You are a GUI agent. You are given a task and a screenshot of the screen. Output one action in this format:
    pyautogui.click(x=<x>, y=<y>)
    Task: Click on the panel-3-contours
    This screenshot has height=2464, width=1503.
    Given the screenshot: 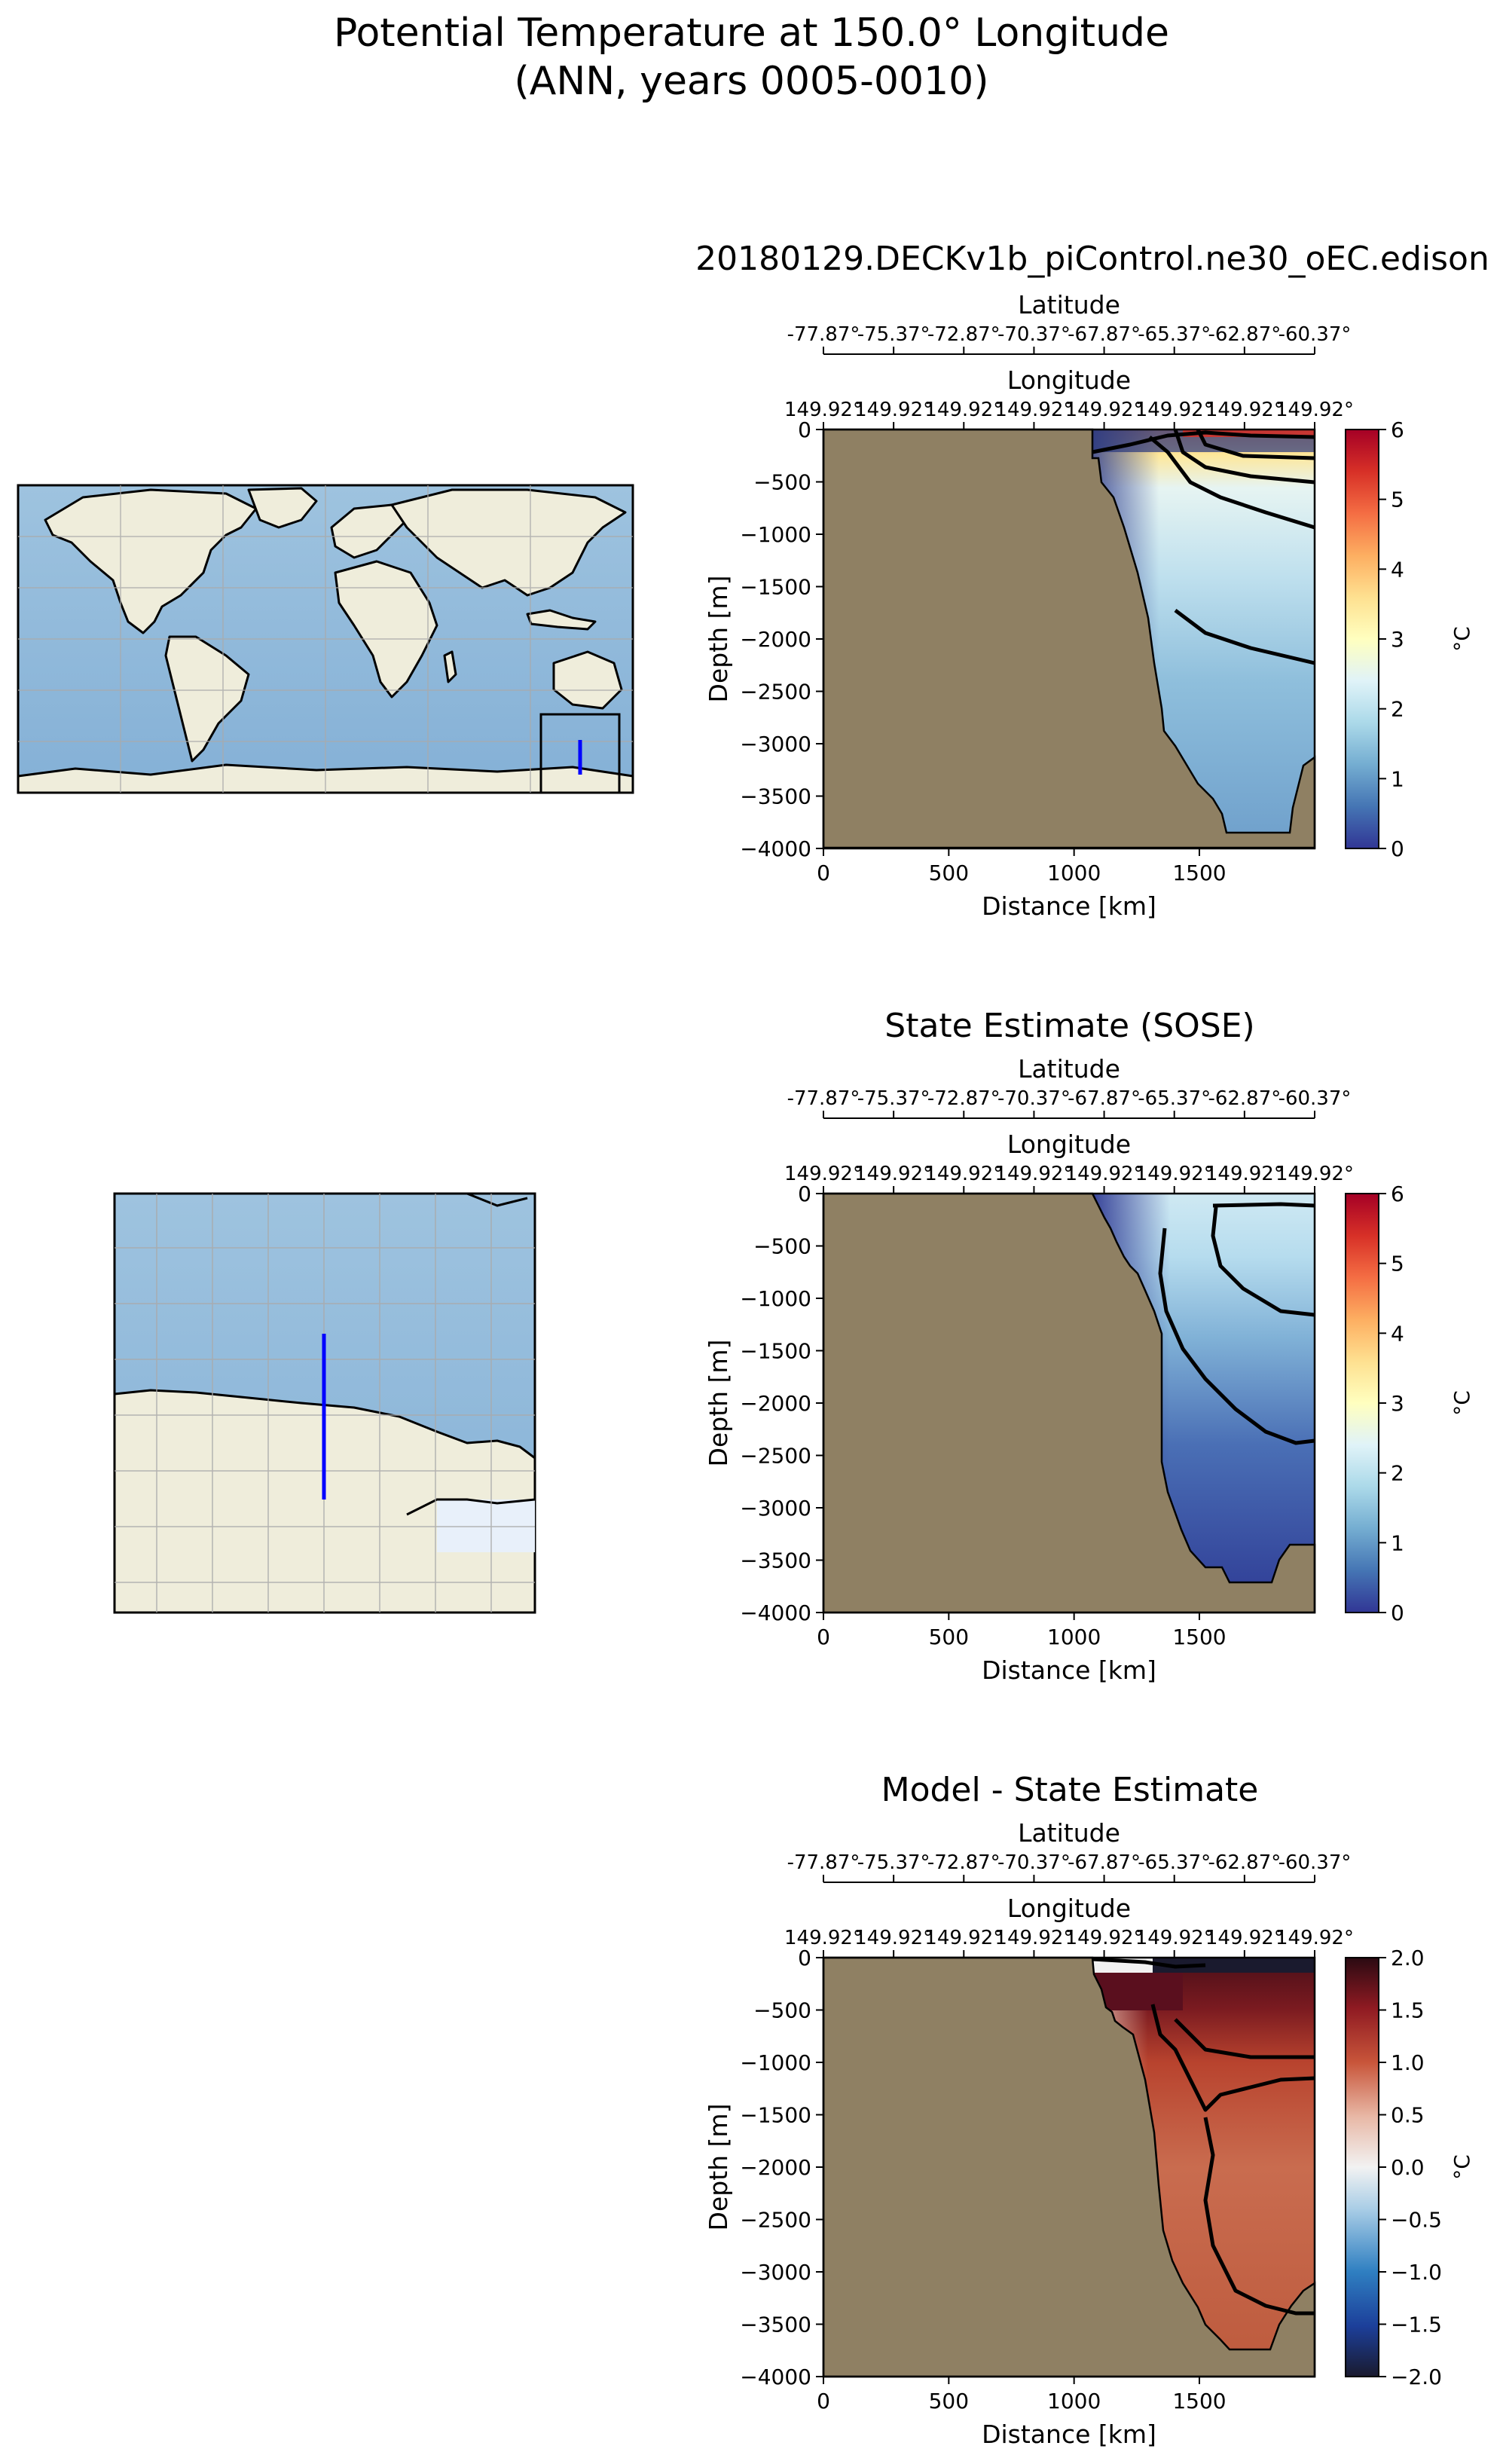 What is the action you would take?
    pyautogui.click(x=1203, y=2136)
    